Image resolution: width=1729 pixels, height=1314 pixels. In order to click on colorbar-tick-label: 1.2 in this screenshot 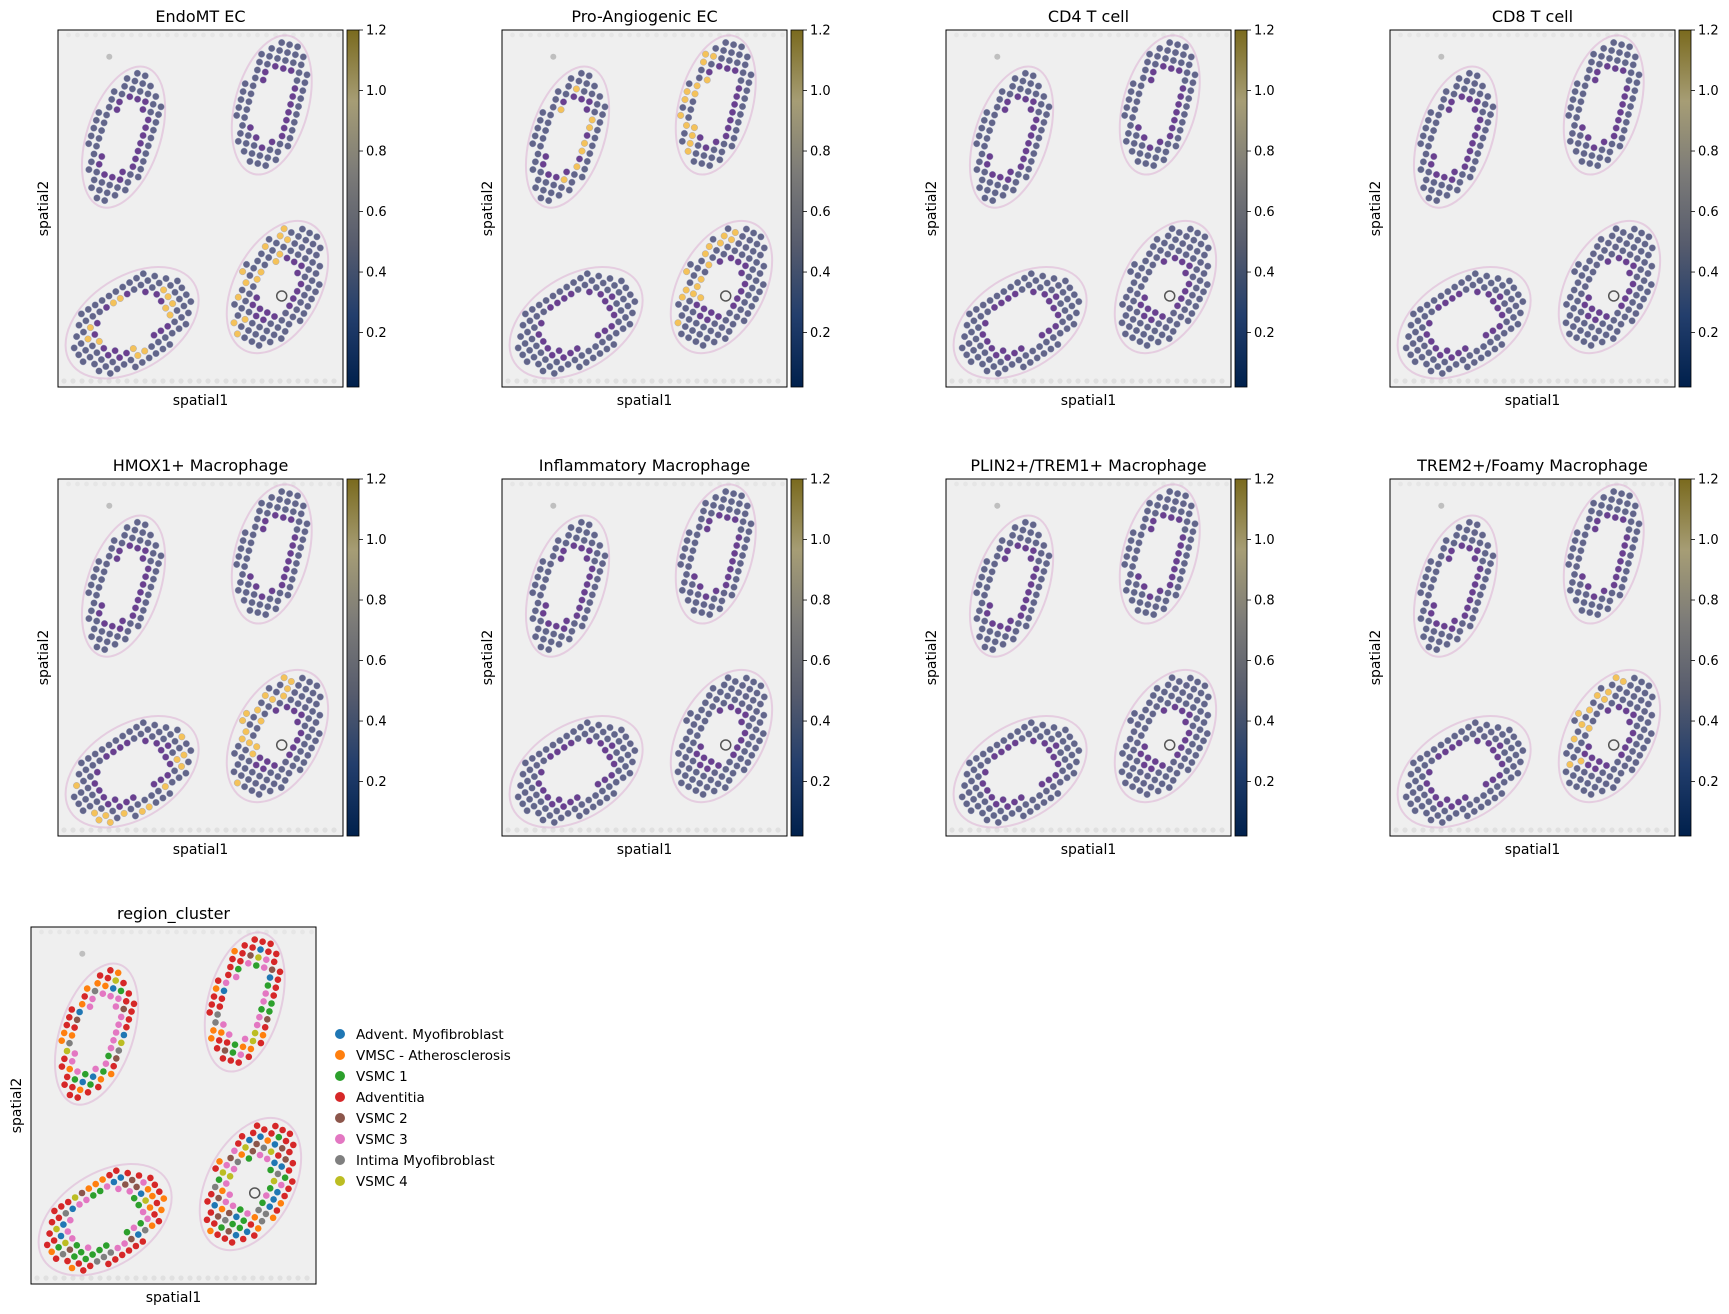, I will do `click(1264, 480)`.